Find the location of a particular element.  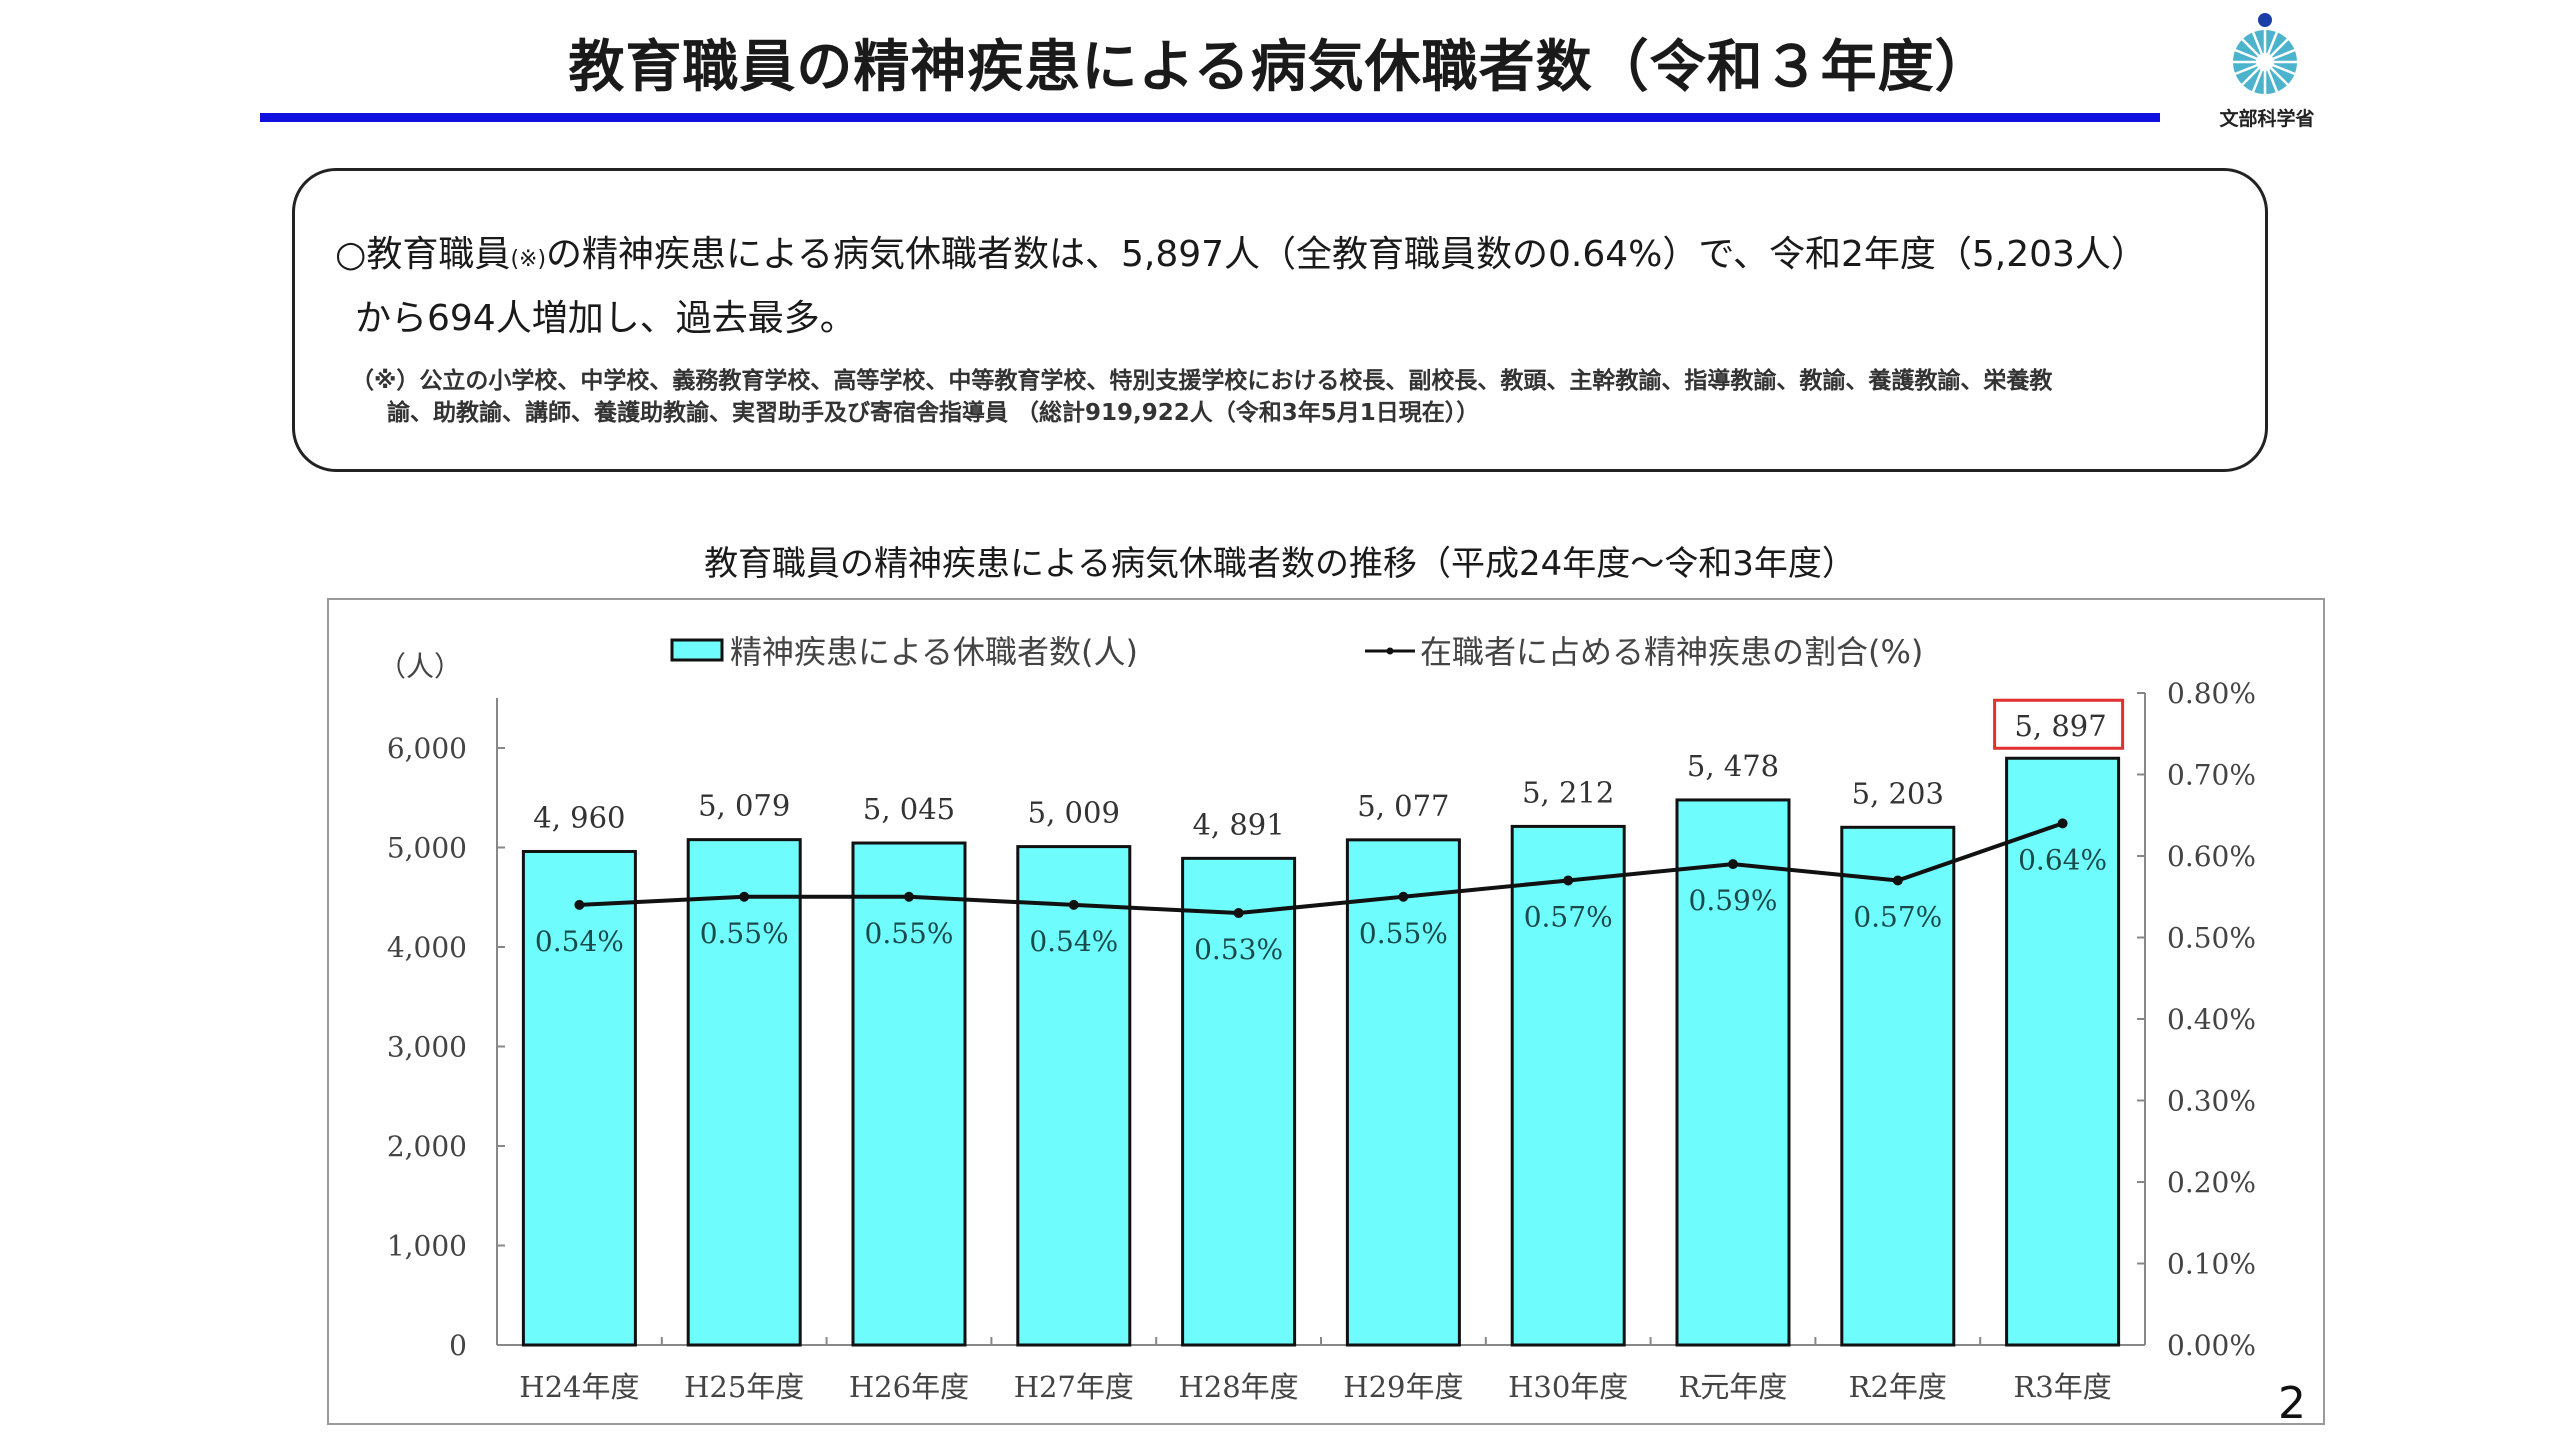

bar-data-label: 5, 212 is located at coordinates (1568, 792).